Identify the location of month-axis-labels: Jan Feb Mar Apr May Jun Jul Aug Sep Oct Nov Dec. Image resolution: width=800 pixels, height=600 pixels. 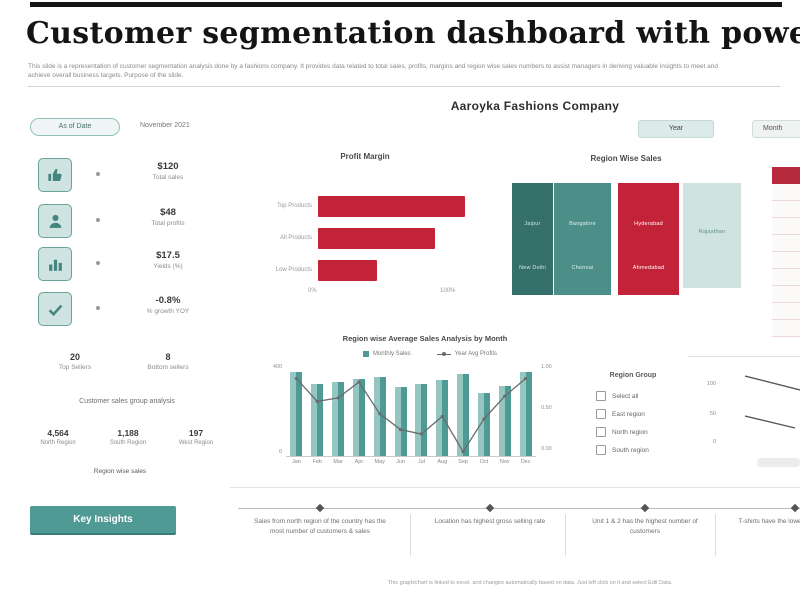
(411, 463).